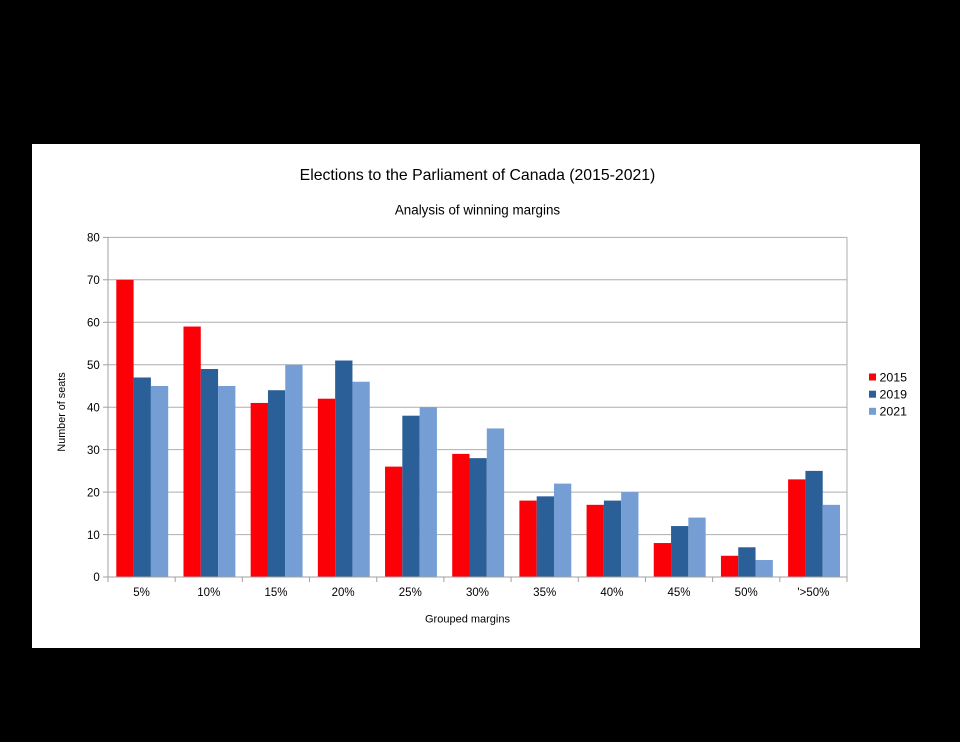 The image size is (960, 742). I want to click on svg-text: 2019, so click(894, 395).